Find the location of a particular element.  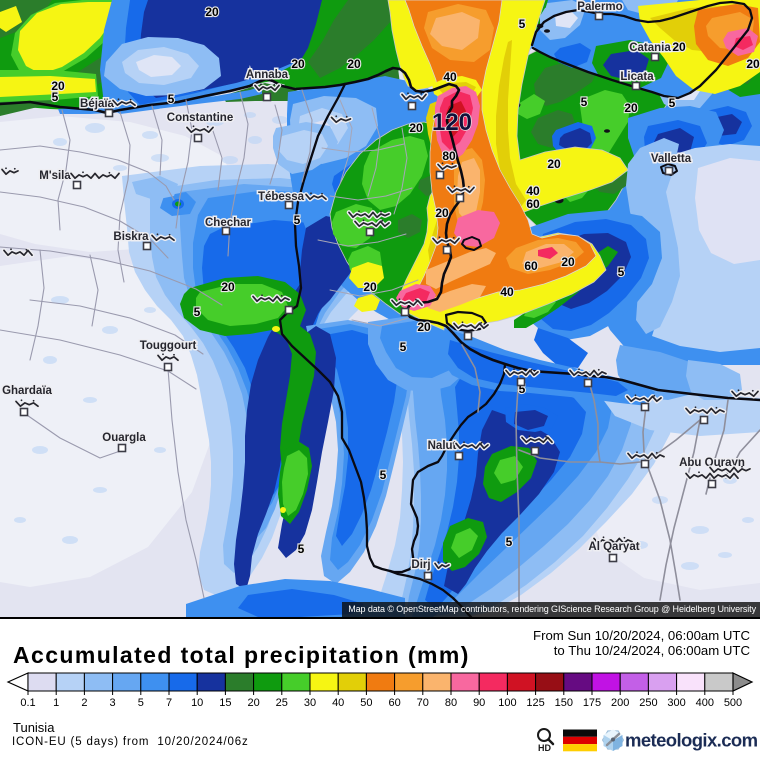

svg-text: Palermo is located at coordinates (599, 7).